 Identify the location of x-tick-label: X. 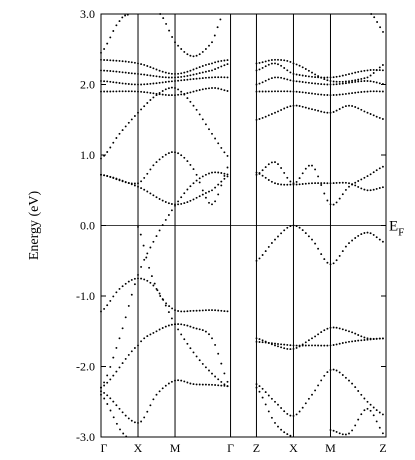
(293, 448).